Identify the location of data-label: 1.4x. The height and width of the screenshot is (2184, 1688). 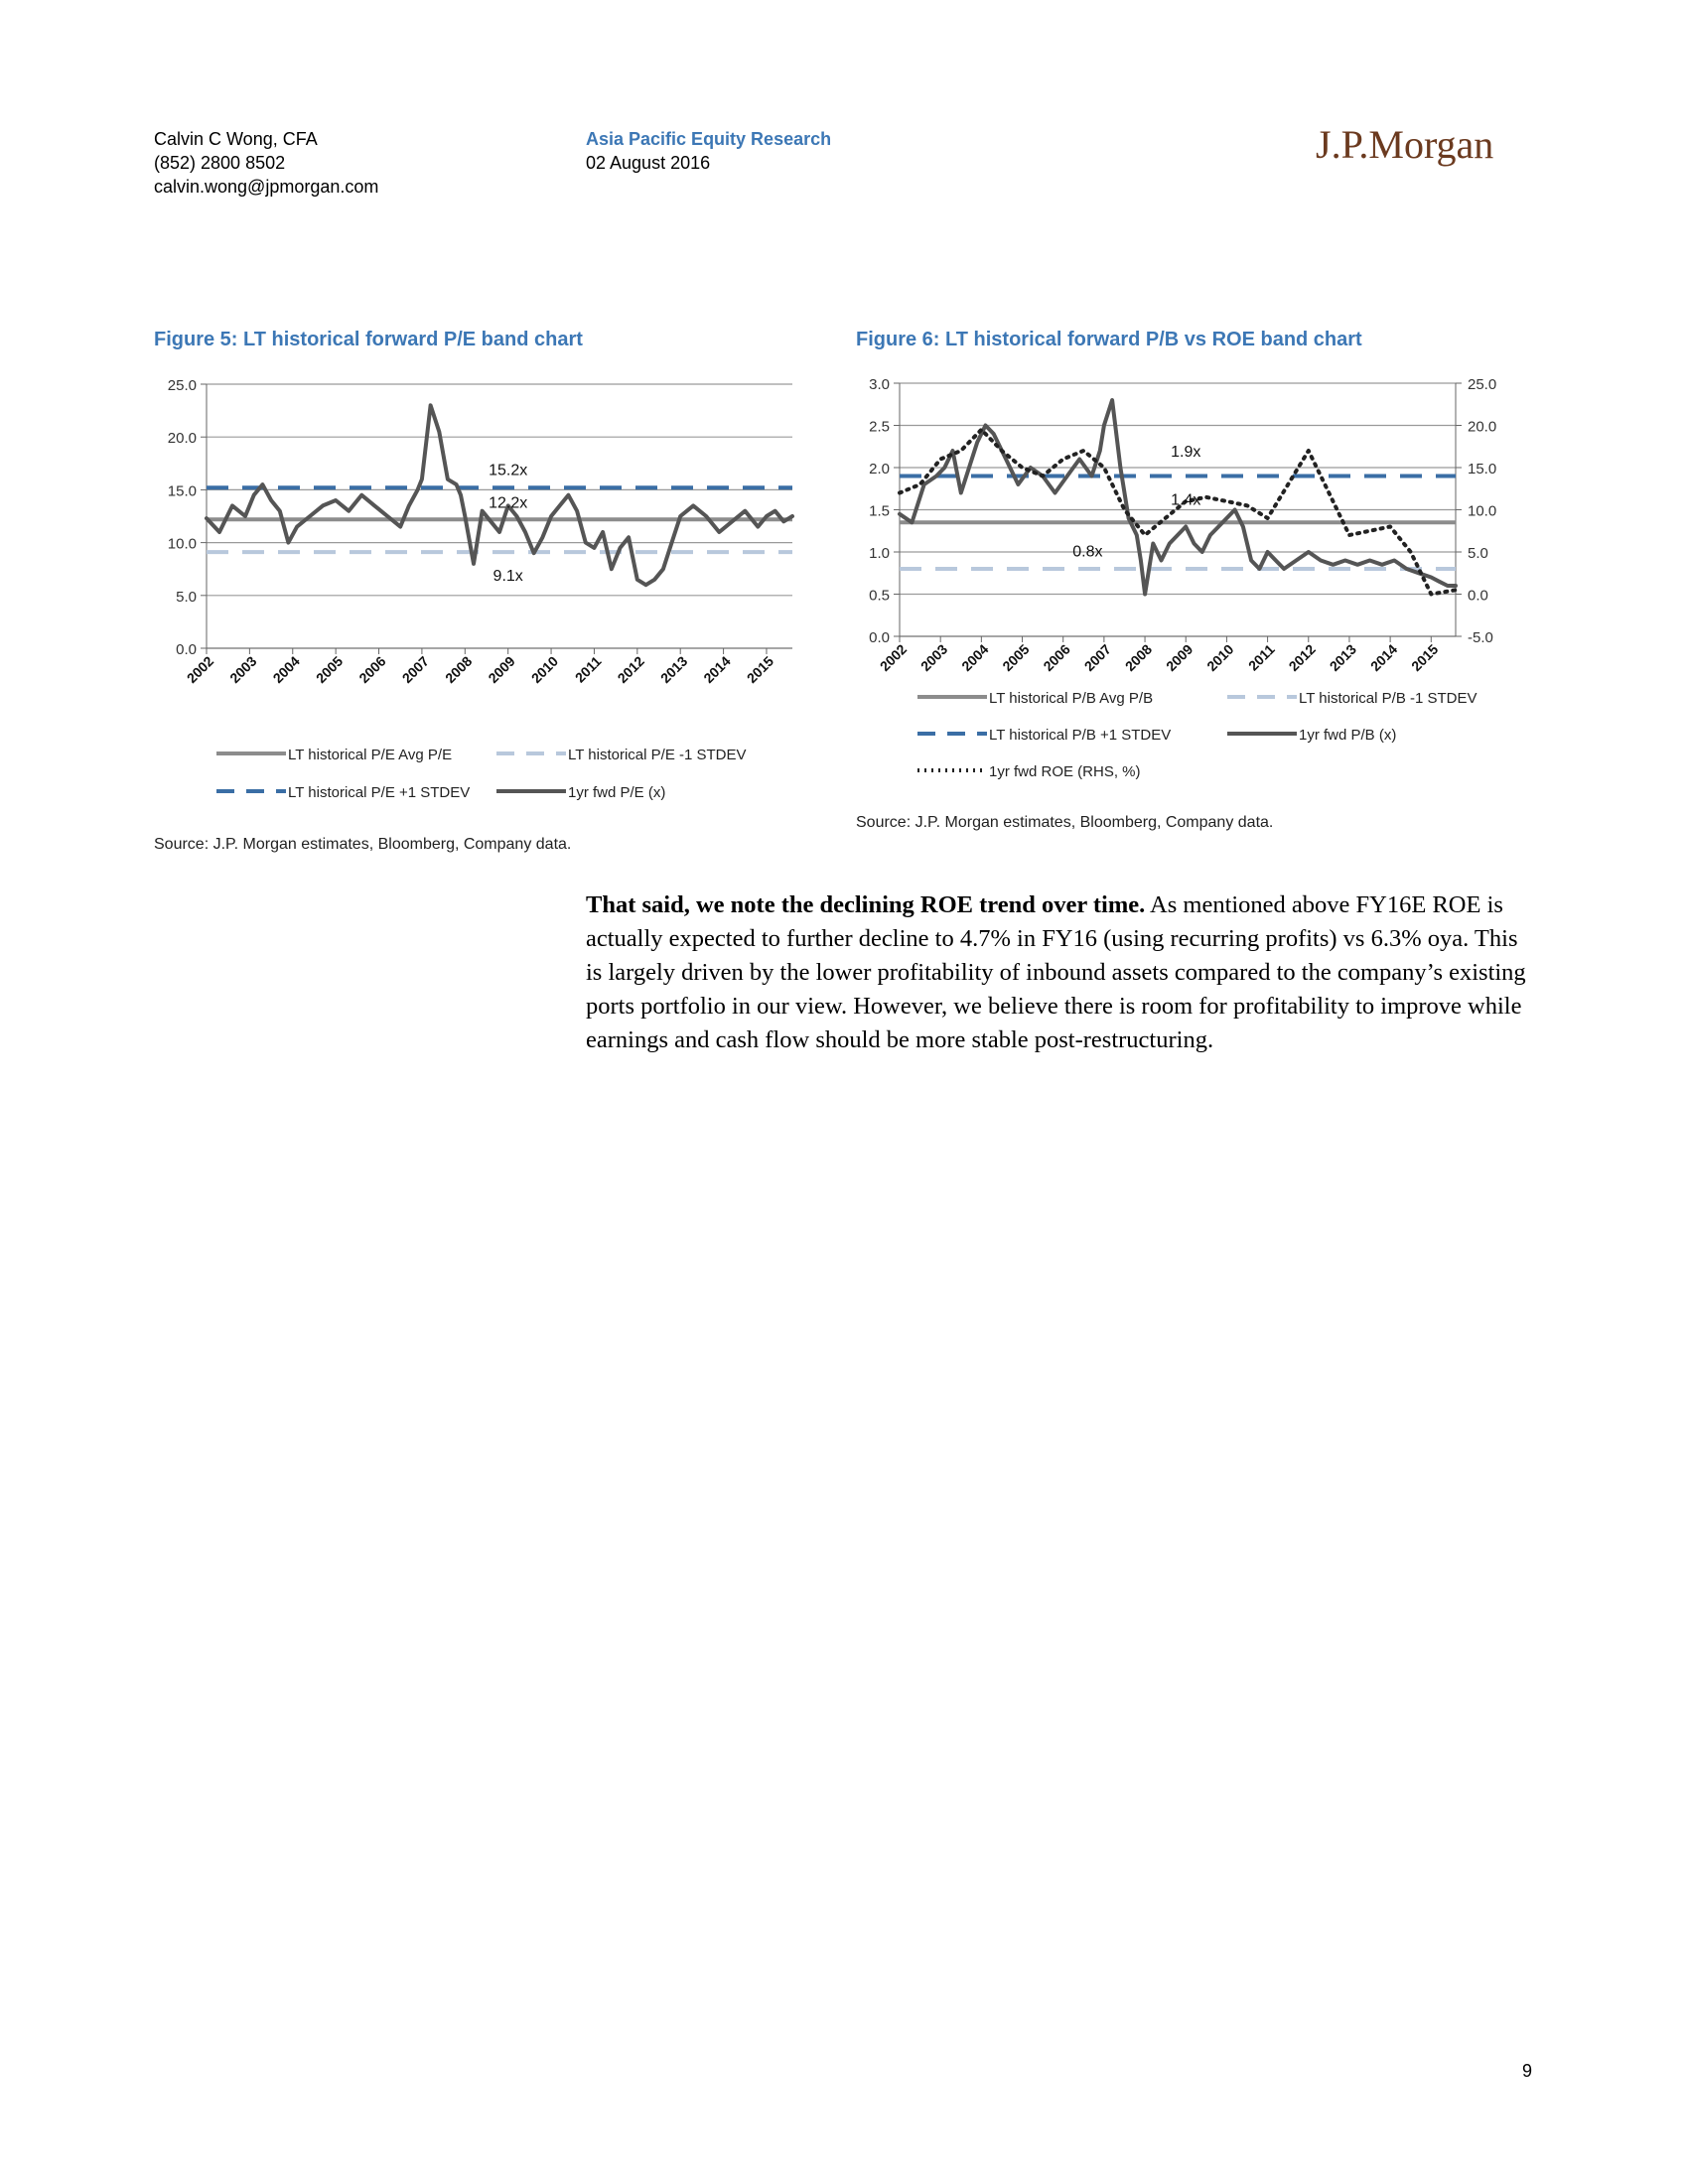
(1185, 499).